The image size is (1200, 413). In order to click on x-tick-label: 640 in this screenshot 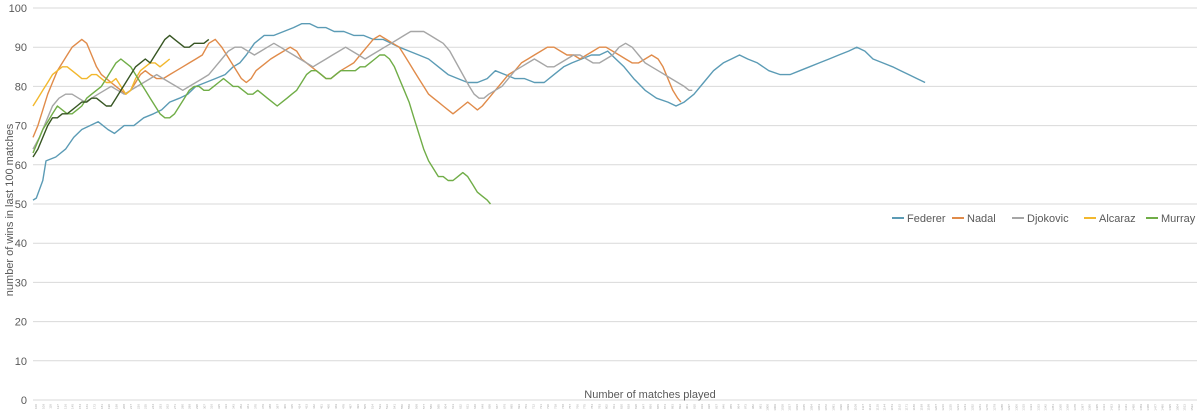, I will do `click(475, 406)`.